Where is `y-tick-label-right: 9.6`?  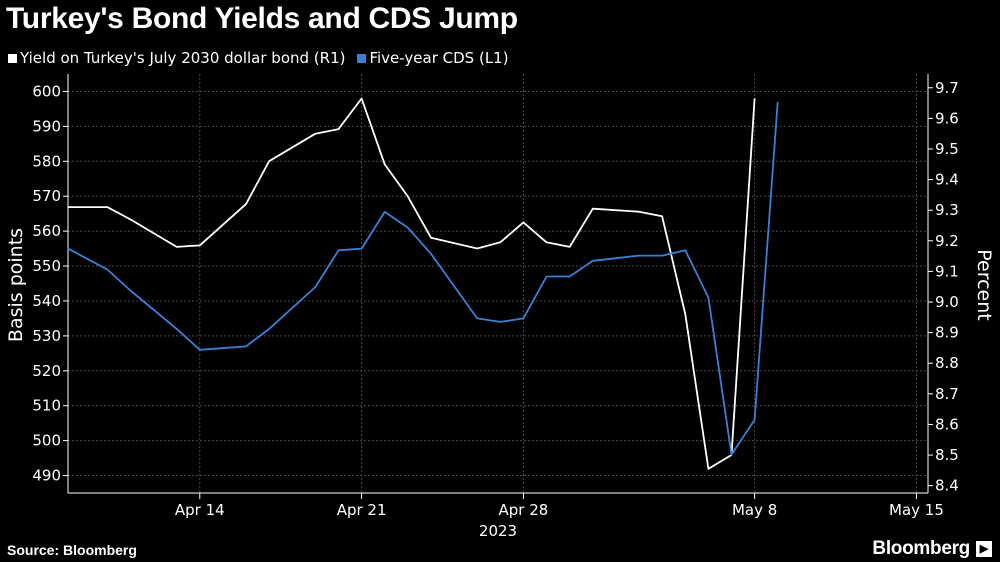 y-tick-label-right: 9.6 is located at coordinates (947, 118).